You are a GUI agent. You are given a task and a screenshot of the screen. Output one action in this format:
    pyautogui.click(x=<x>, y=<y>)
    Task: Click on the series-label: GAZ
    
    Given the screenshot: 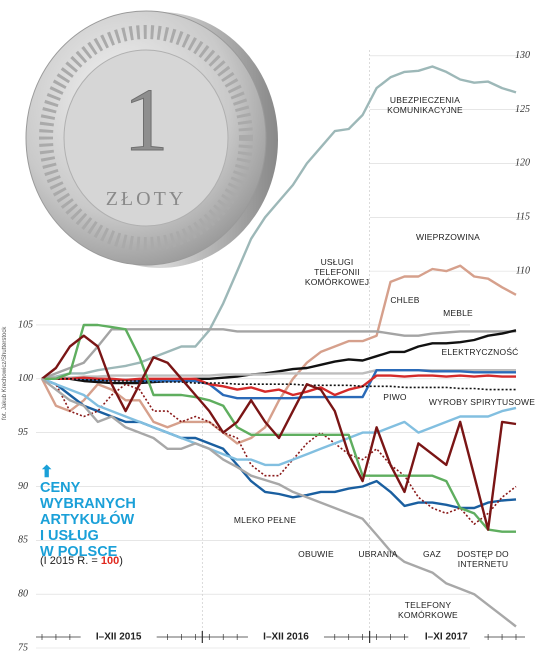 What is the action you would take?
    pyautogui.click(x=432, y=554)
    